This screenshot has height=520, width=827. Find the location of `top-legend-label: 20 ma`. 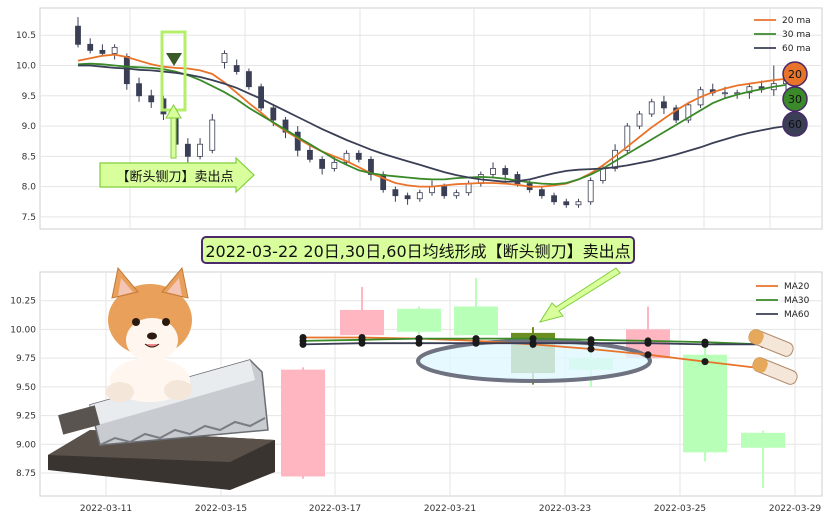

top-legend-label: 20 ma is located at coordinates (796, 21).